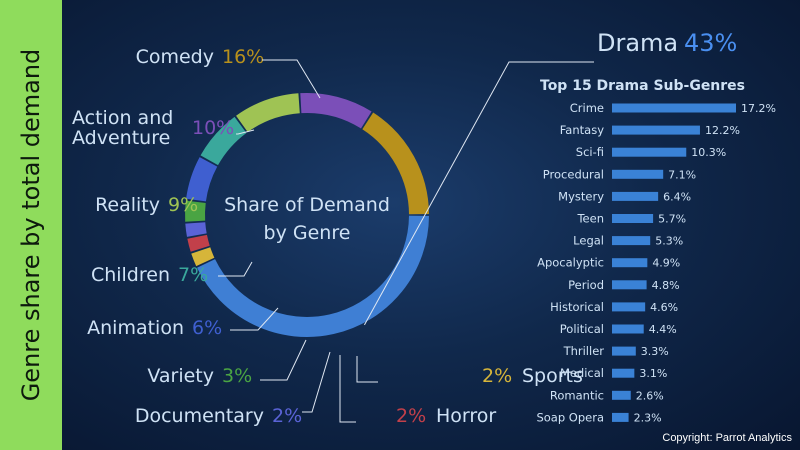 The width and height of the screenshot is (800, 450). I want to click on donut-slice-sports, so click(203, 257).